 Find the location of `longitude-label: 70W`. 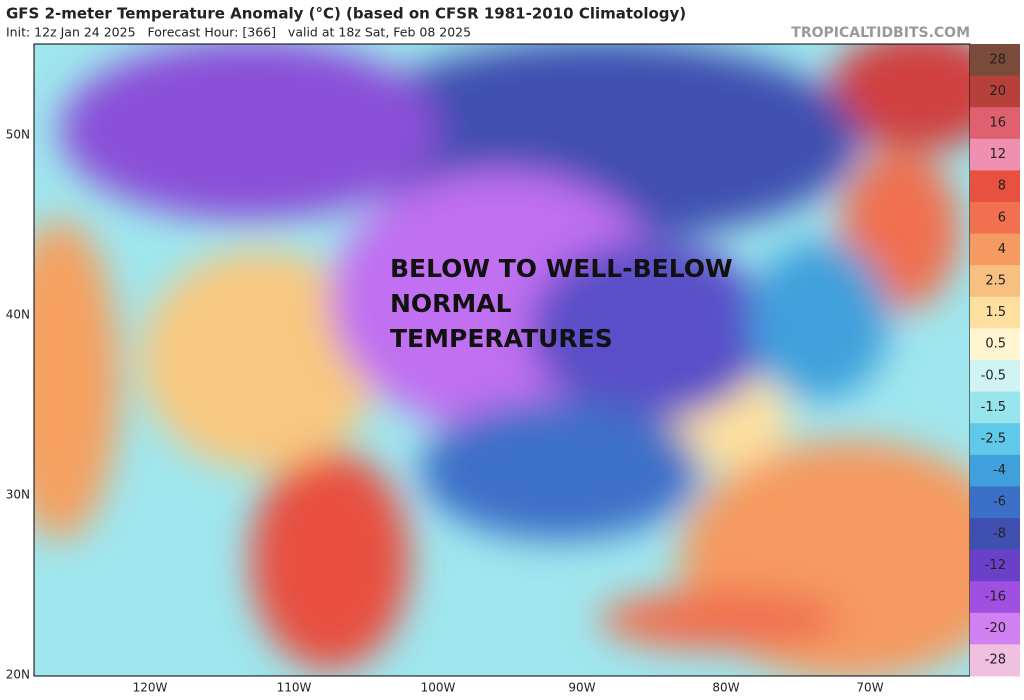

longitude-label: 70W is located at coordinates (869, 688).